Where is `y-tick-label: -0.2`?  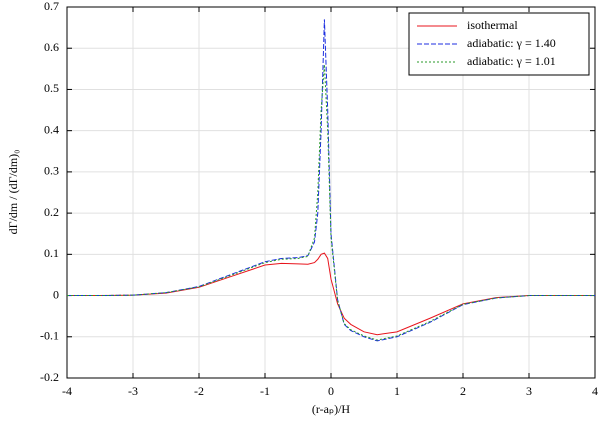 y-tick-label: -0.2 is located at coordinates (49, 377).